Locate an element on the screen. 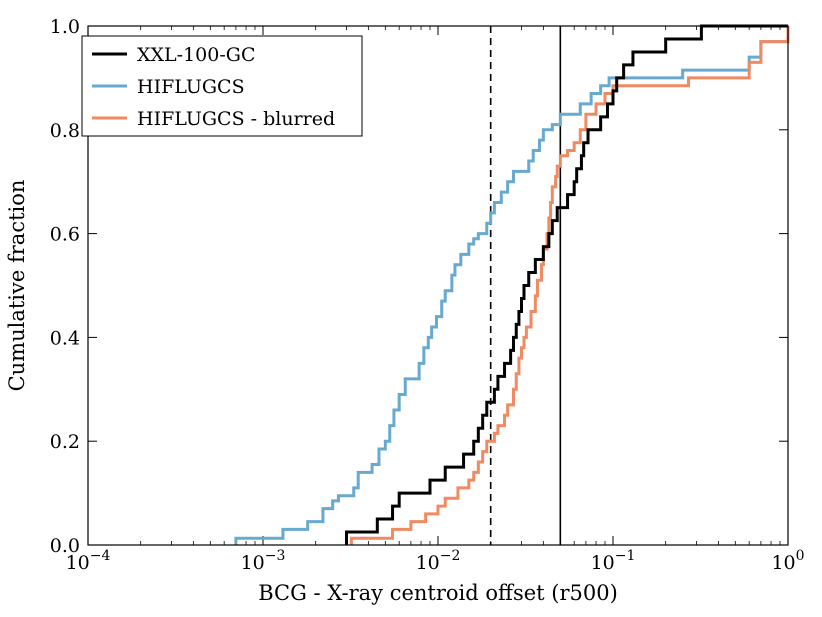  y-tick-label: 1.0 is located at coordinates (65, 27).